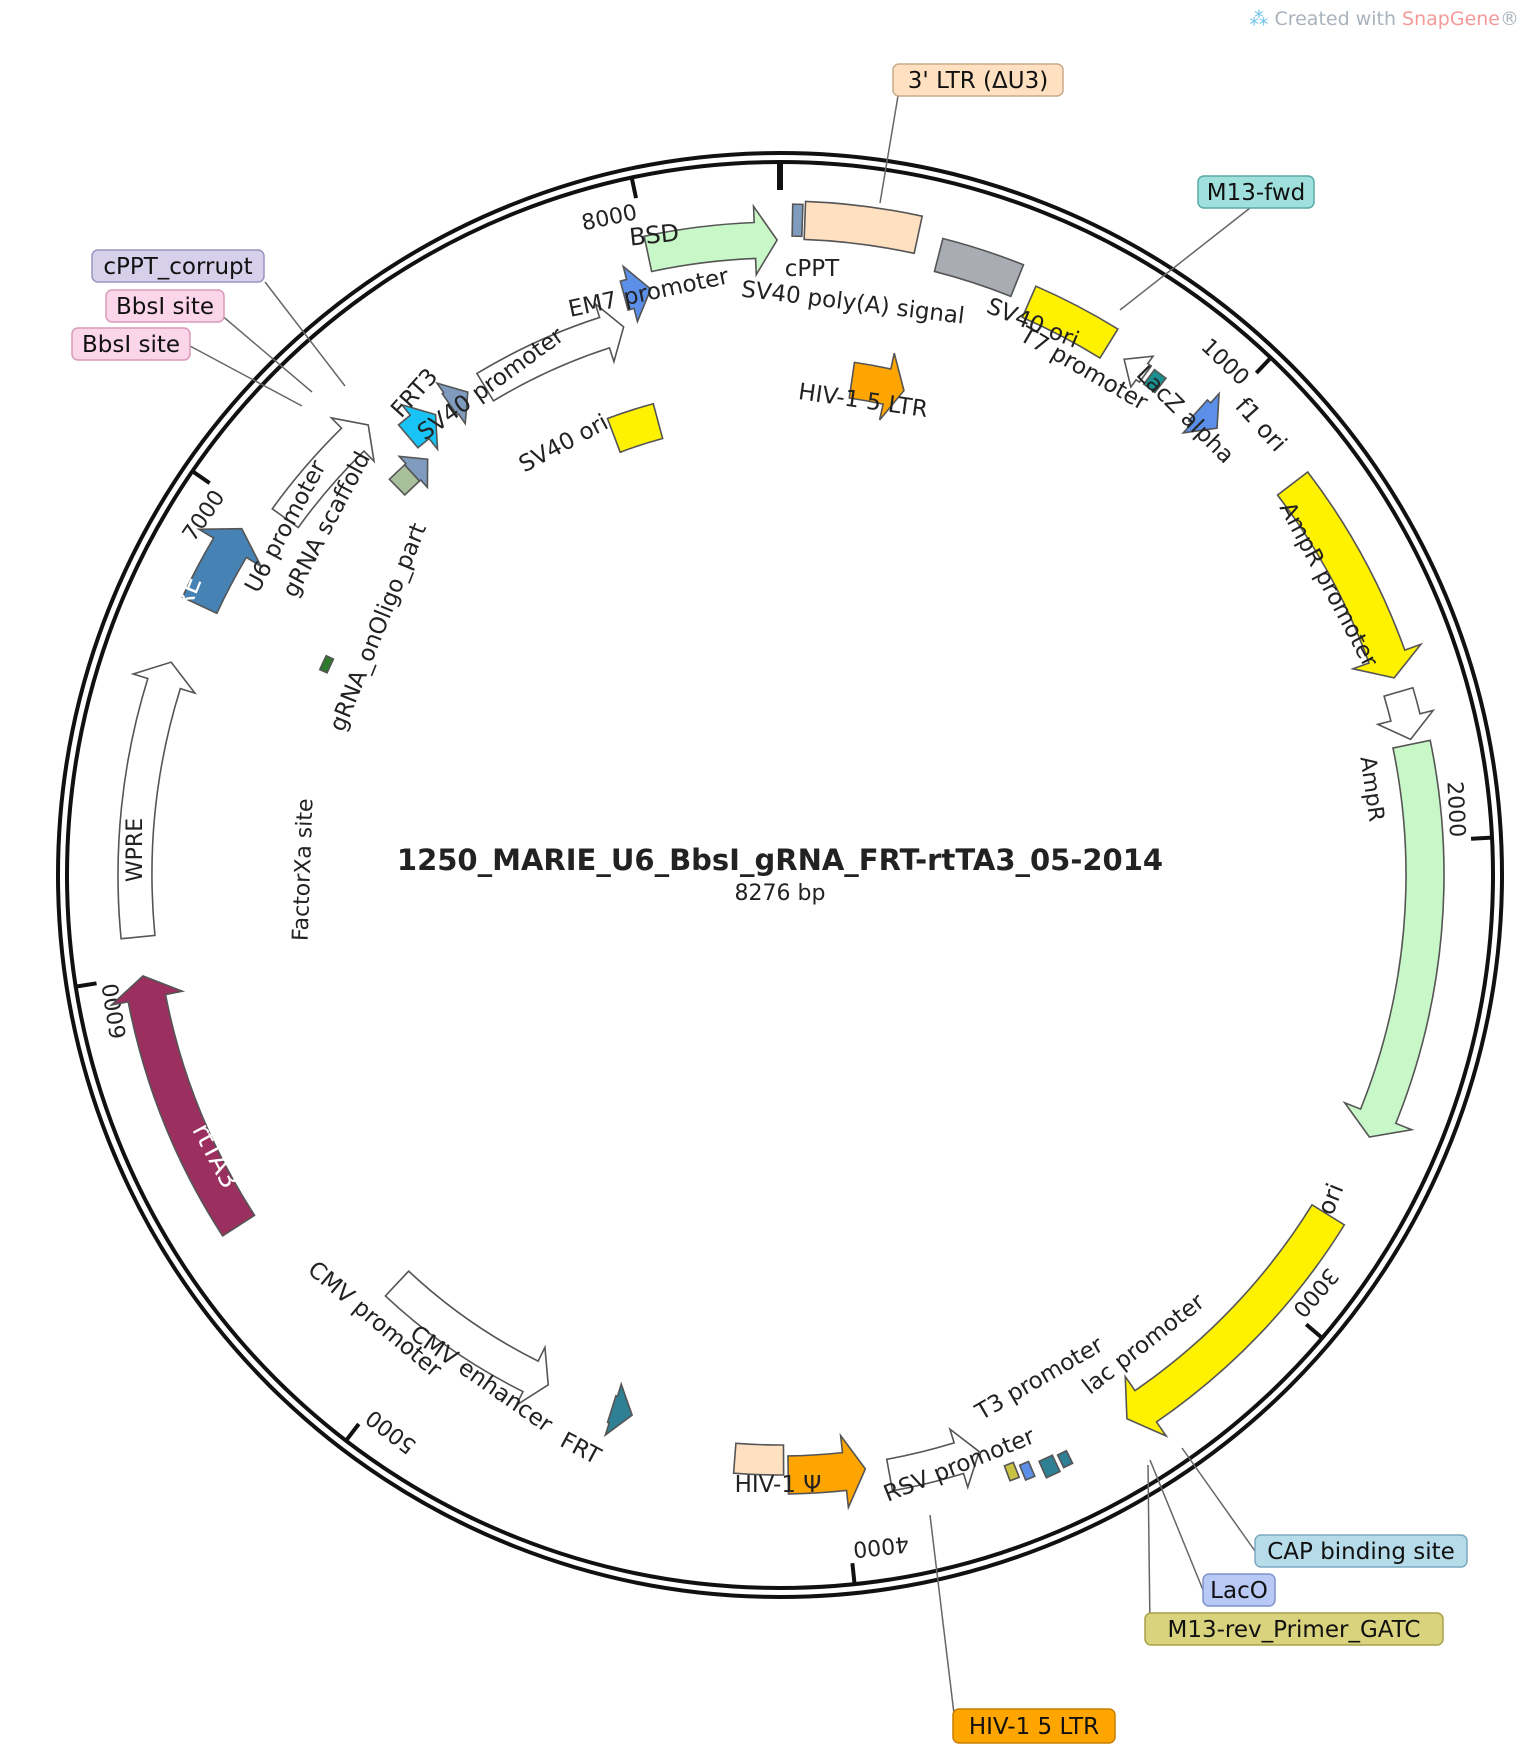  I want to click on callout-m13-fwd: M13-fwd, so click(1256, 192).